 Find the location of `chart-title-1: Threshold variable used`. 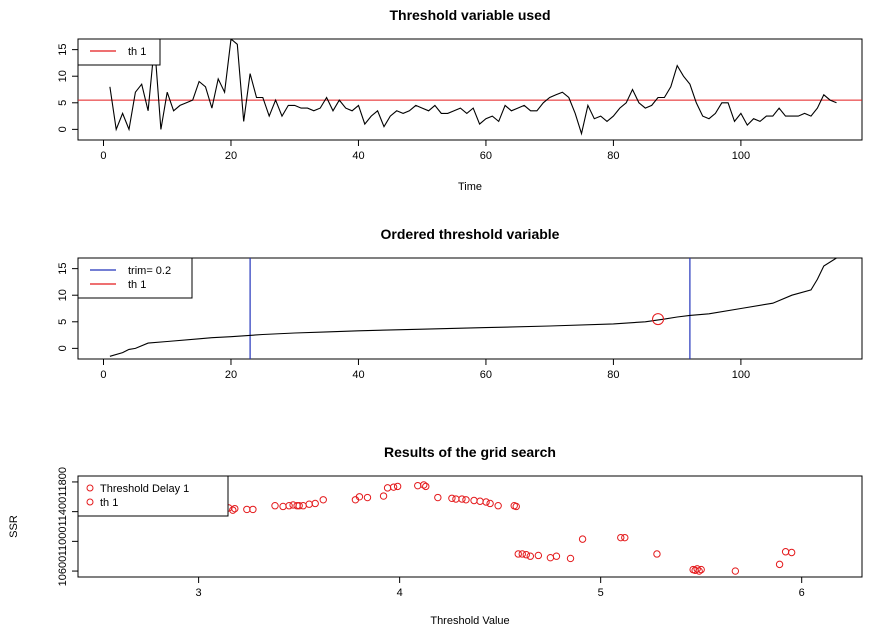

chart-title-1: Threshold variable used is located at coordinates (469, 15).